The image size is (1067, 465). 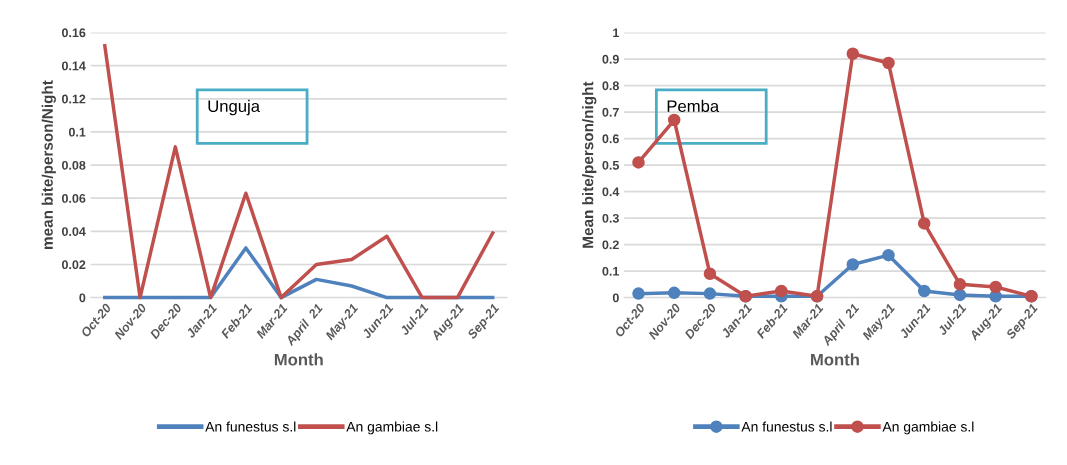 What do you see at coordinates (610, 86) in the screenshot?
I see `y-tick-label: 0.8` at bounding box center [610, 86].